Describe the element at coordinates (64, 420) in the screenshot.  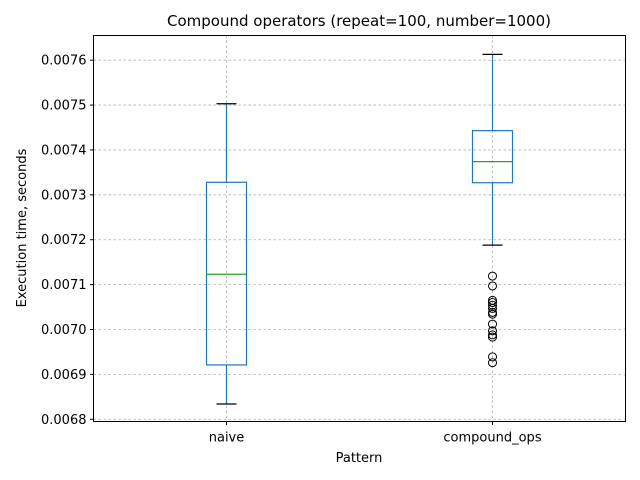
I see `y-tick-label: 0.0068` at that location.